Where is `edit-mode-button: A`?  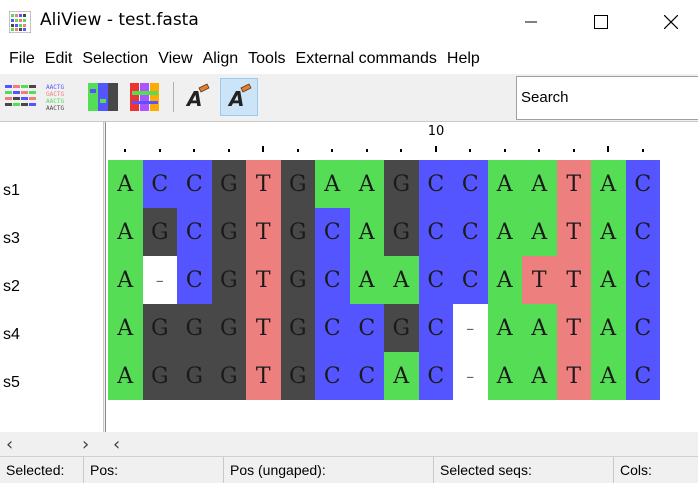 edit-mode-button: A is located at coordinates (197, 97).